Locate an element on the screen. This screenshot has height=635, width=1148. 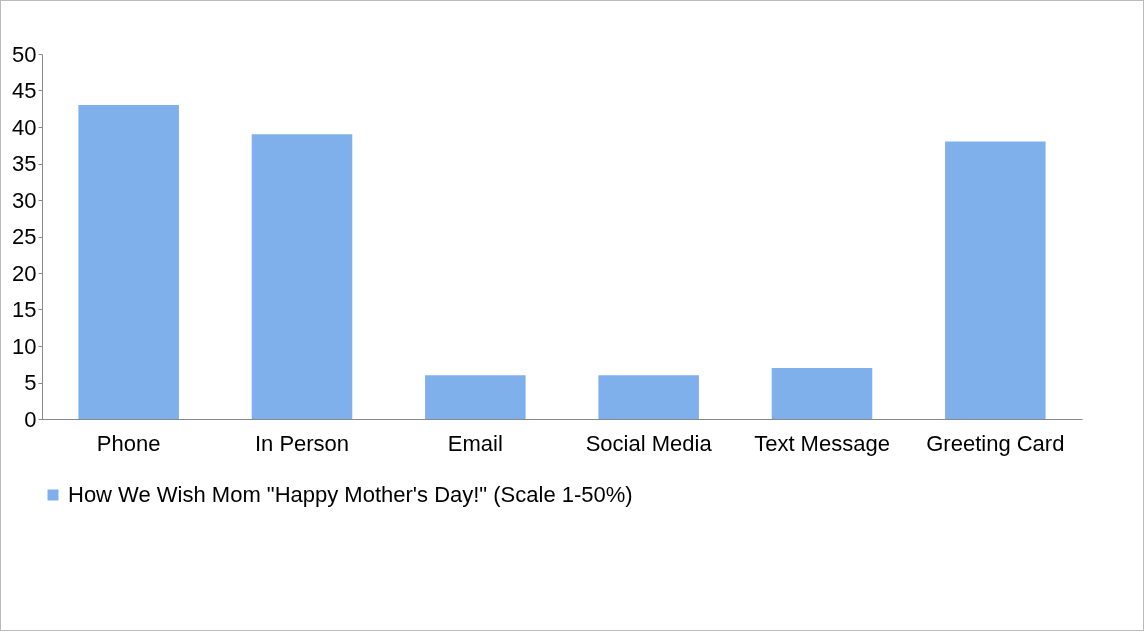
y-tick-label: 20 is located at coordinates (24, 273).